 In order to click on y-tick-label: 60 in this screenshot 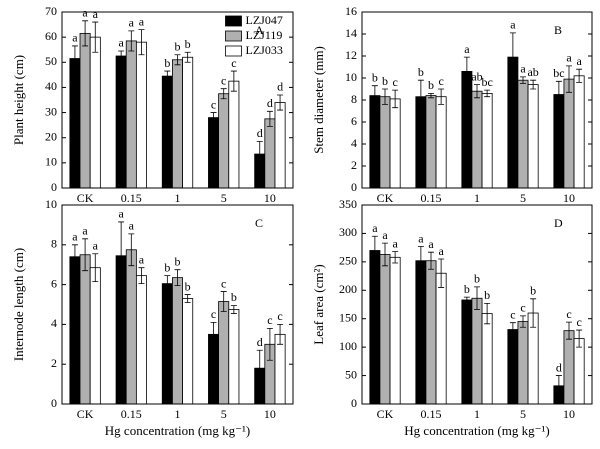, I will do `click(51, 36)`.